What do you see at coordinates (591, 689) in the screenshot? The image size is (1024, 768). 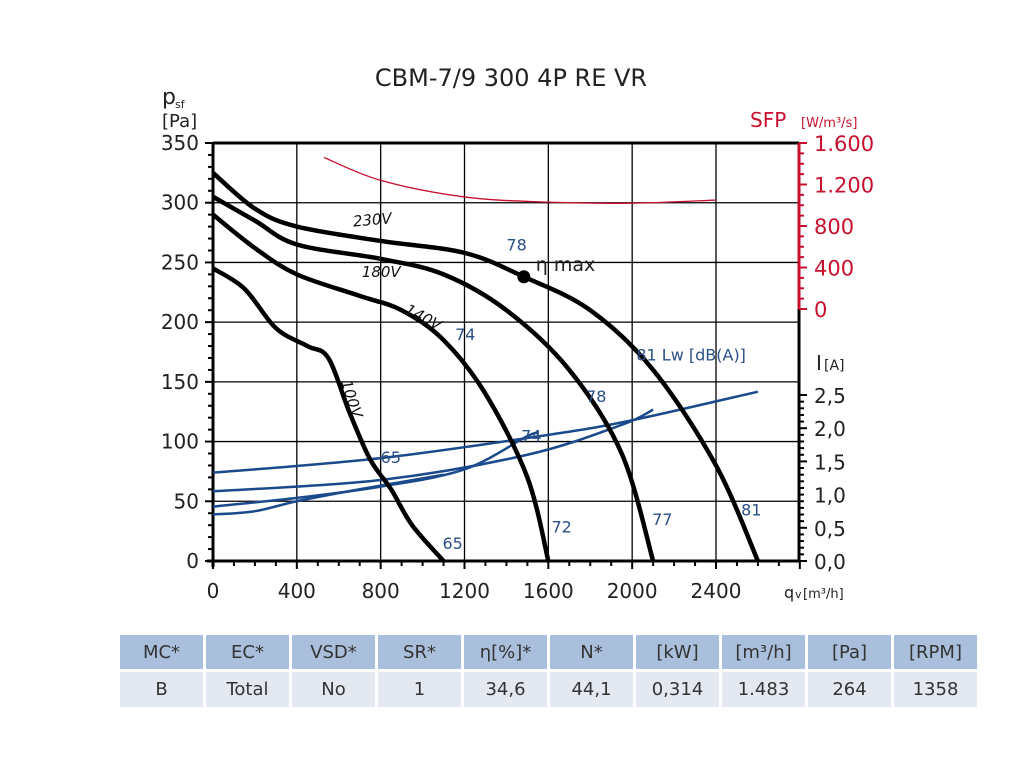 I see `table-value-cell: 44,1` at bounding box center [591, 689].